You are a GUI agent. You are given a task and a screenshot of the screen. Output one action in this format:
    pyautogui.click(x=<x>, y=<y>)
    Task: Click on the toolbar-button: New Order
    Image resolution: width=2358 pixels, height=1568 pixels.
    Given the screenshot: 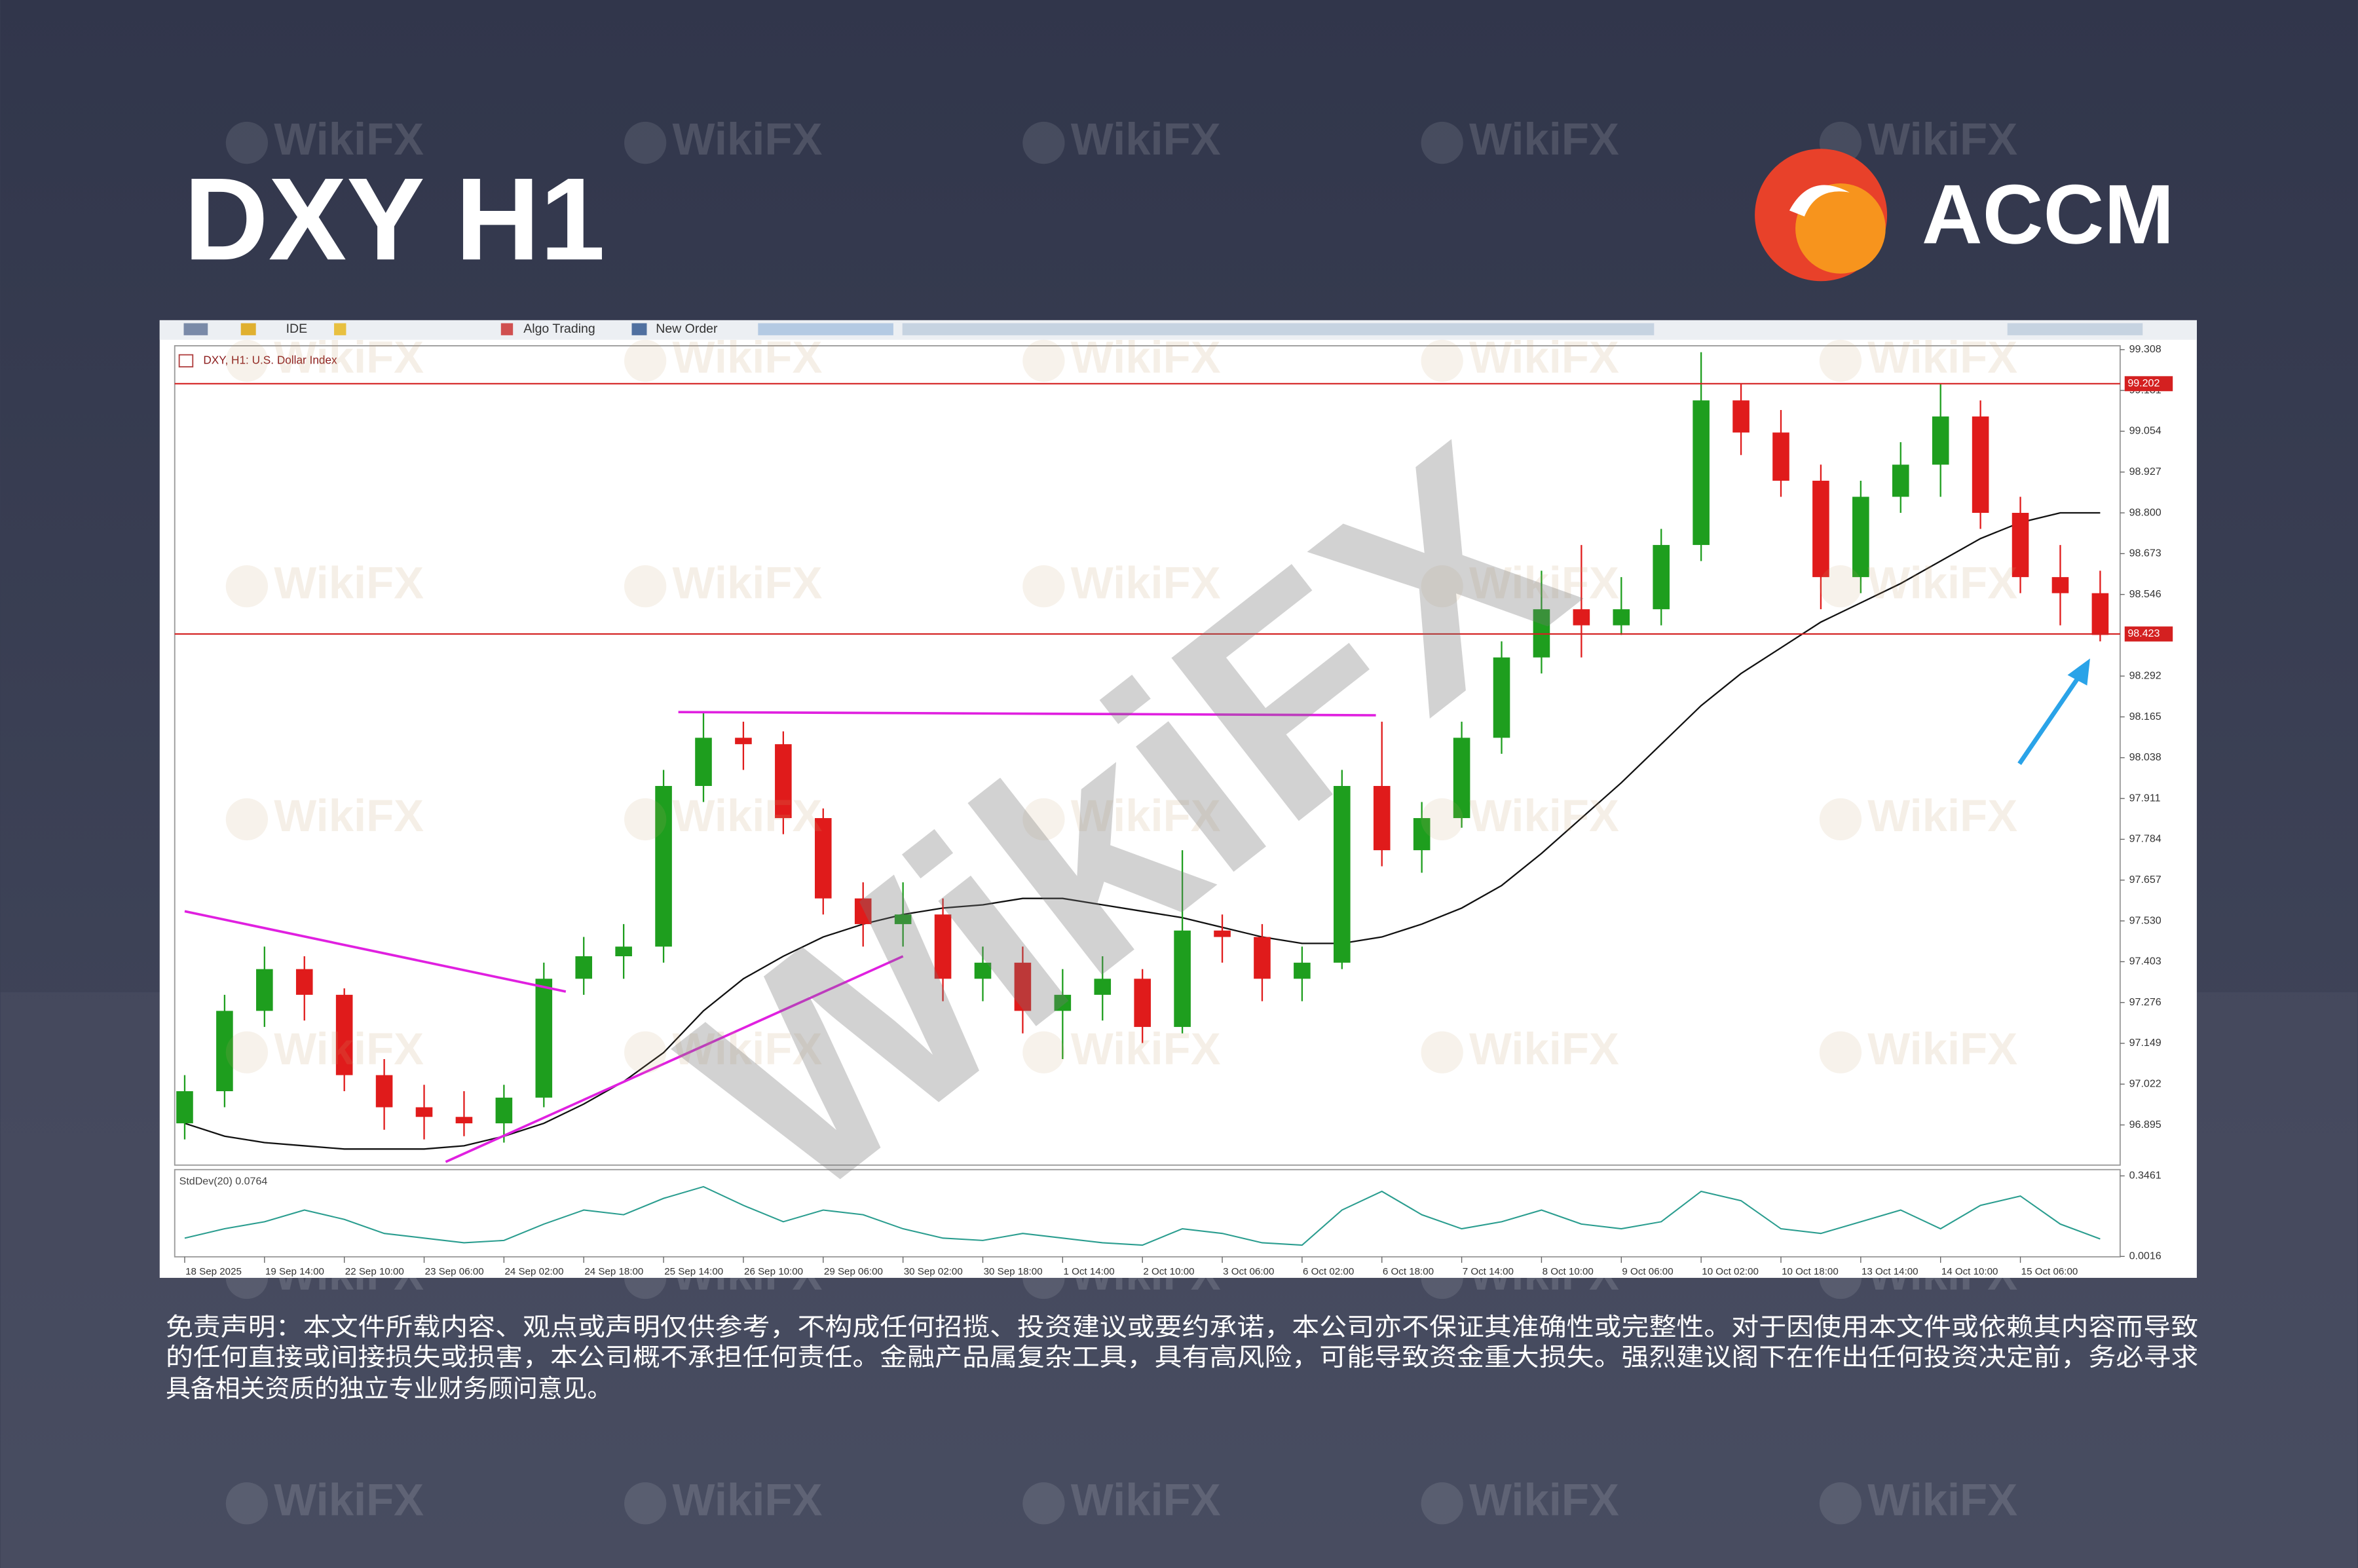 What is the action you would take?
    pyautogui.click(x=687, y=329)
    